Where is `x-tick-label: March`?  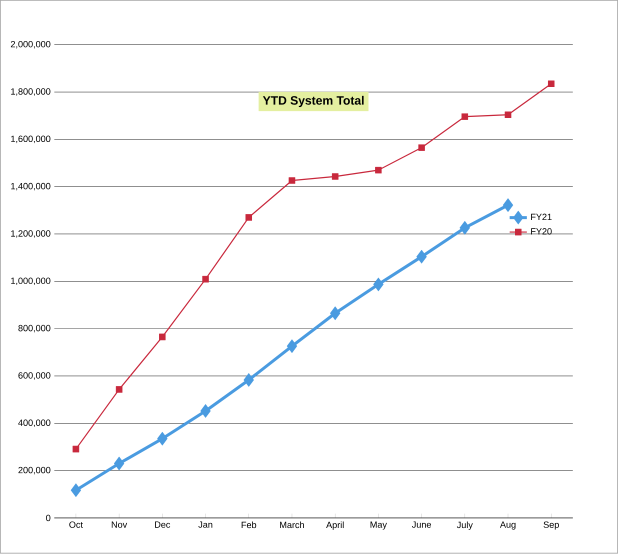 x-tick-label: March is located at coordinates (292, 525).